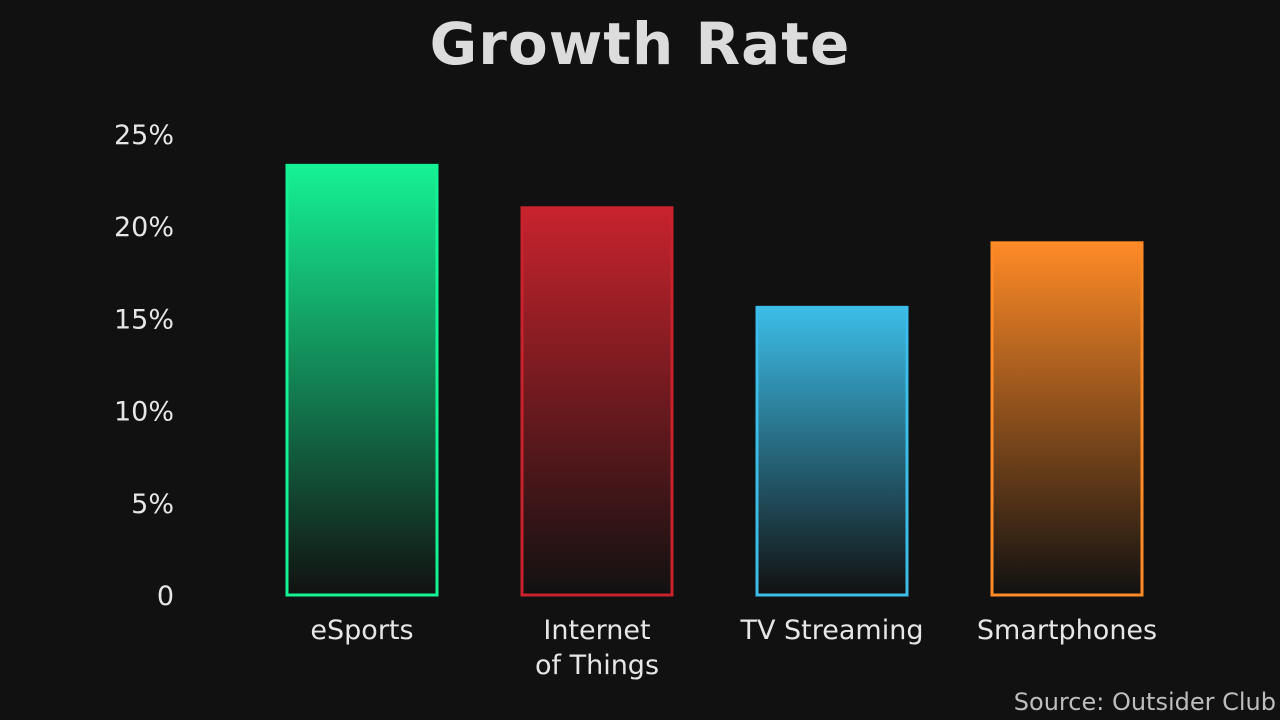 The width and height of the screenshot is (1280, 720). I want to click on bar-esports, so click(362, 380).